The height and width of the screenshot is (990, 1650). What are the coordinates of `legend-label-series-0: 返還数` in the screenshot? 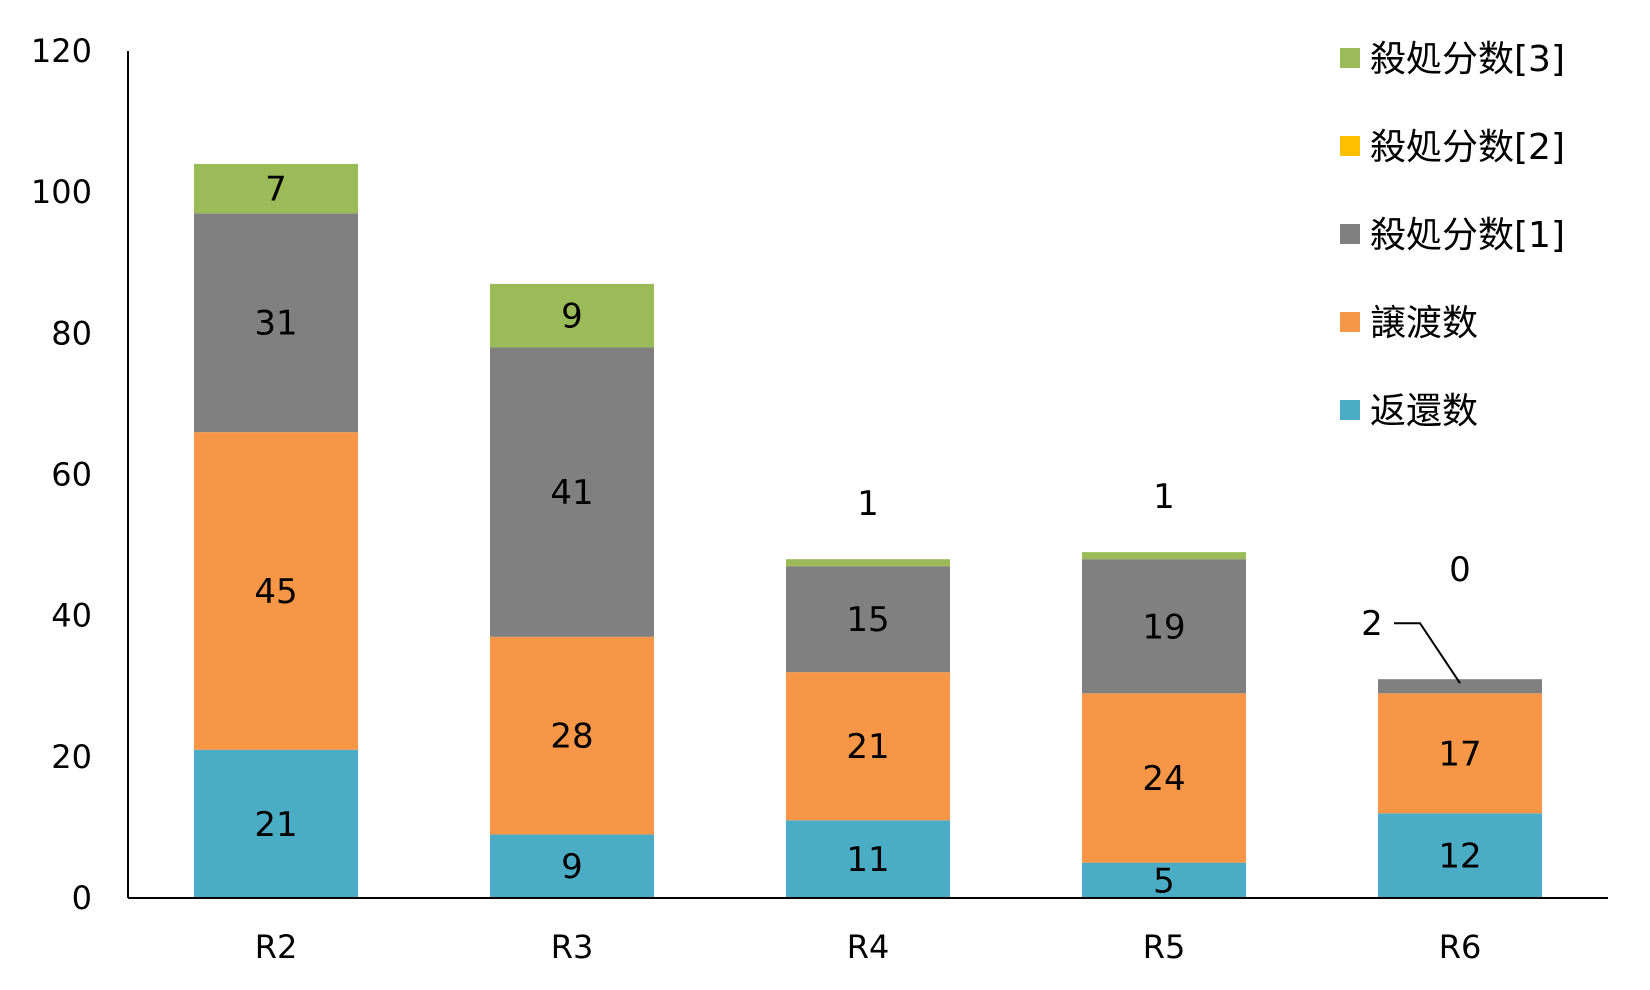 It's located at (1424, 411).